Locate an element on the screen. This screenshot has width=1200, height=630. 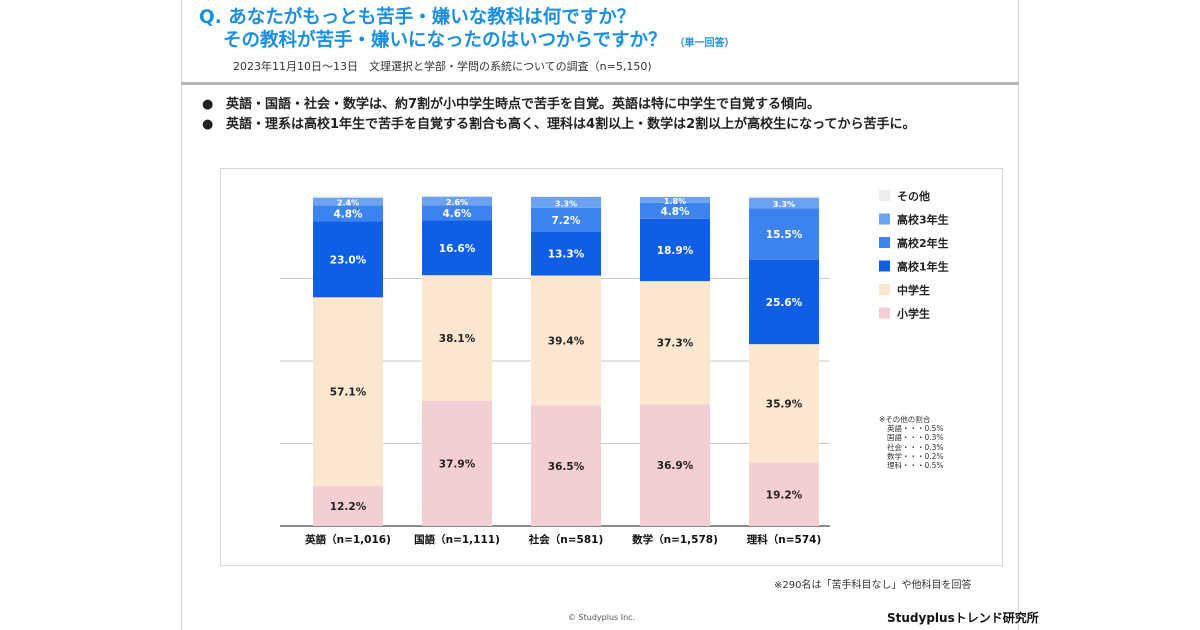
other-note-line: 数学・・・0.2% is located at coordinates (915, 456).